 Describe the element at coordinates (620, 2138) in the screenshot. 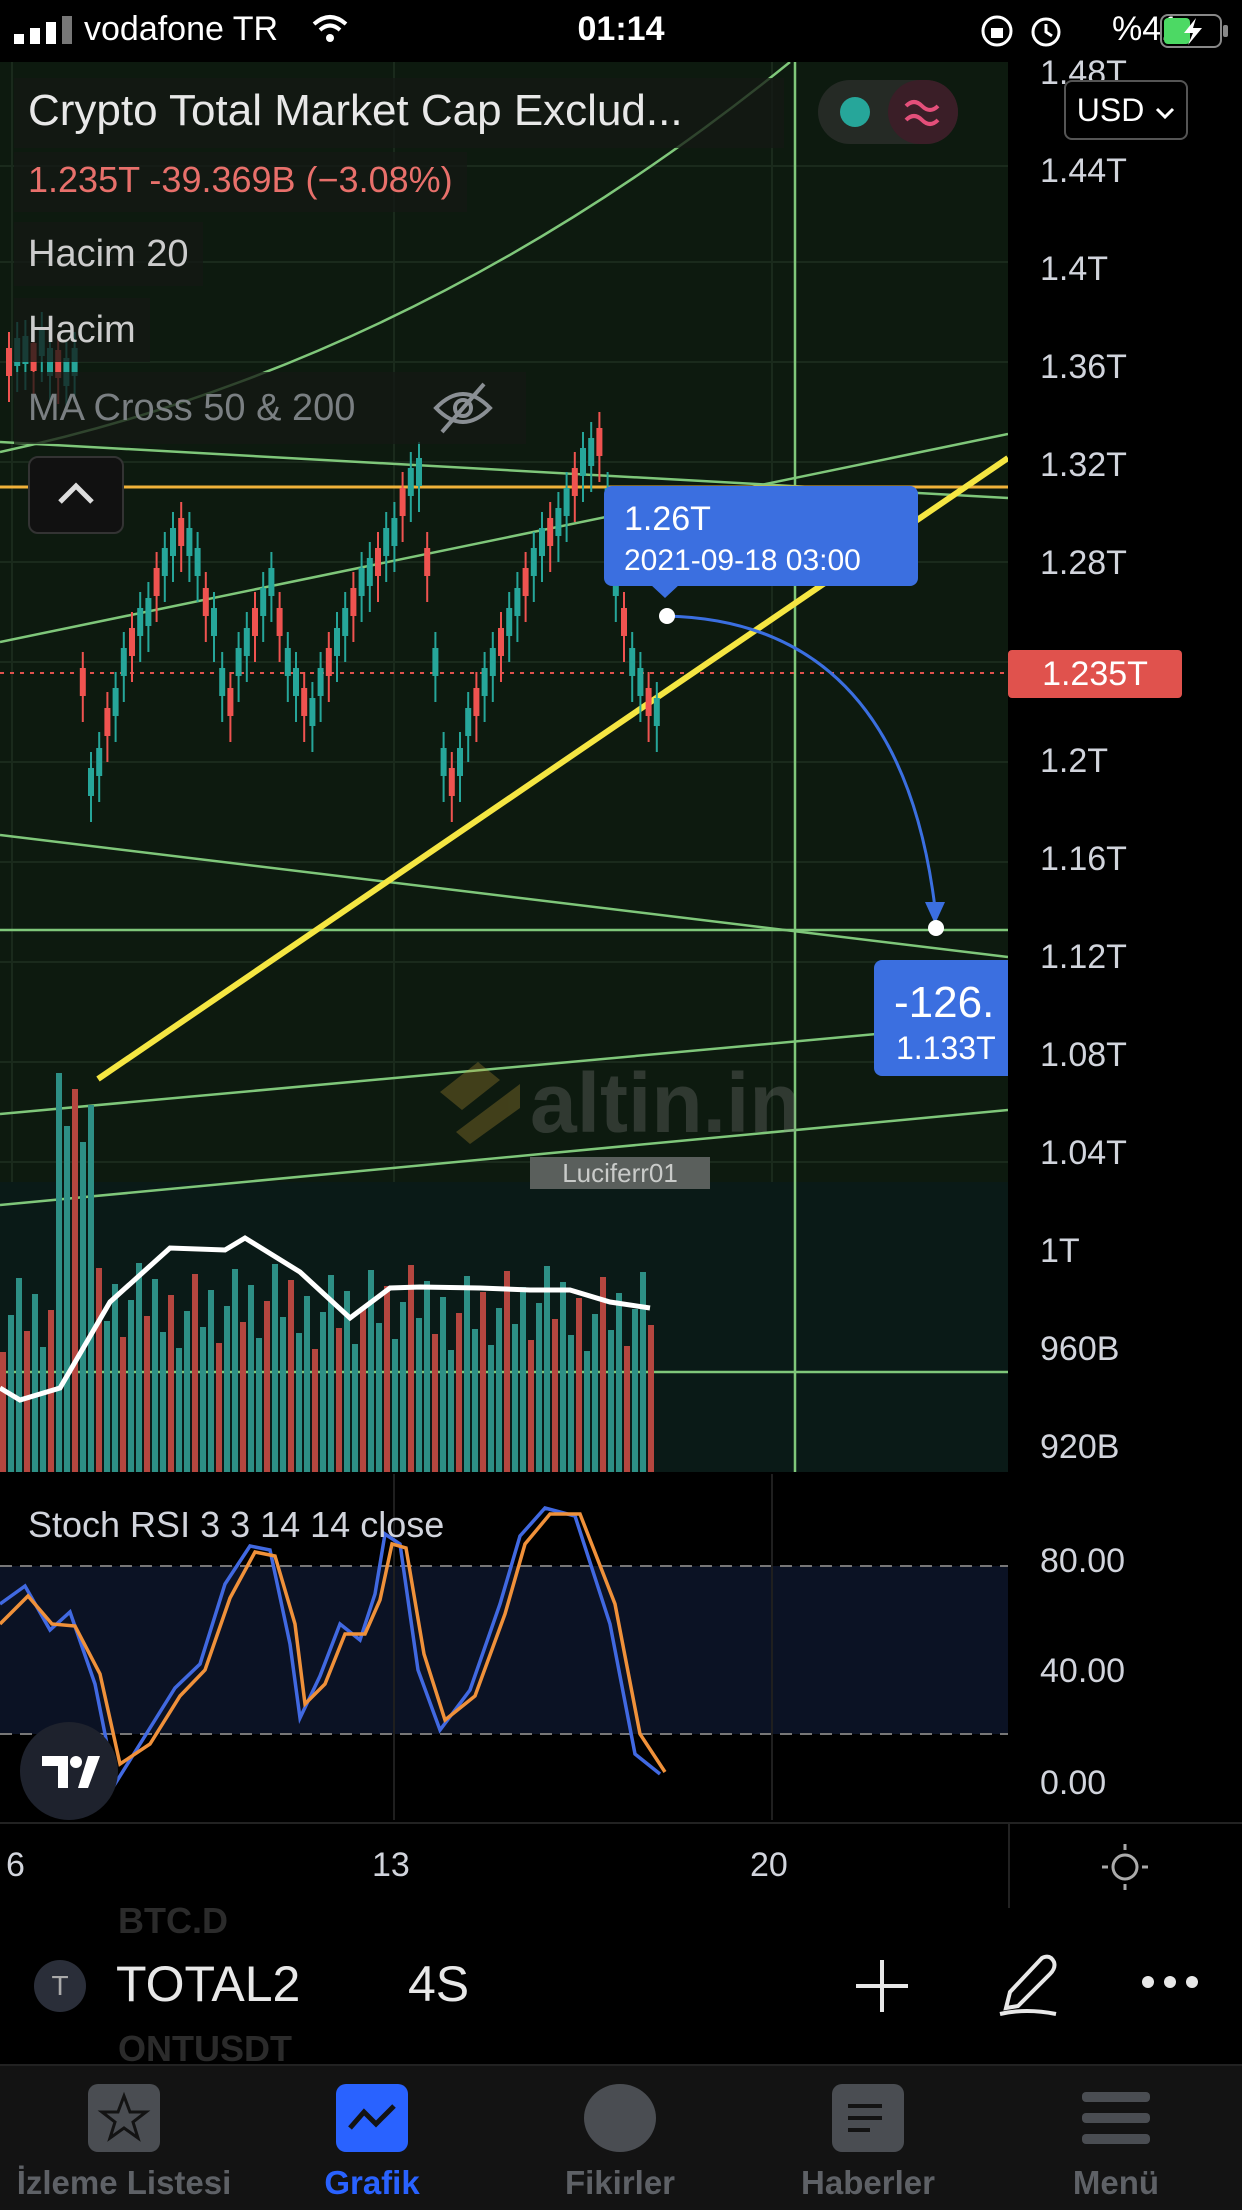

I see `tab-ideas: Fikirler` at that location.